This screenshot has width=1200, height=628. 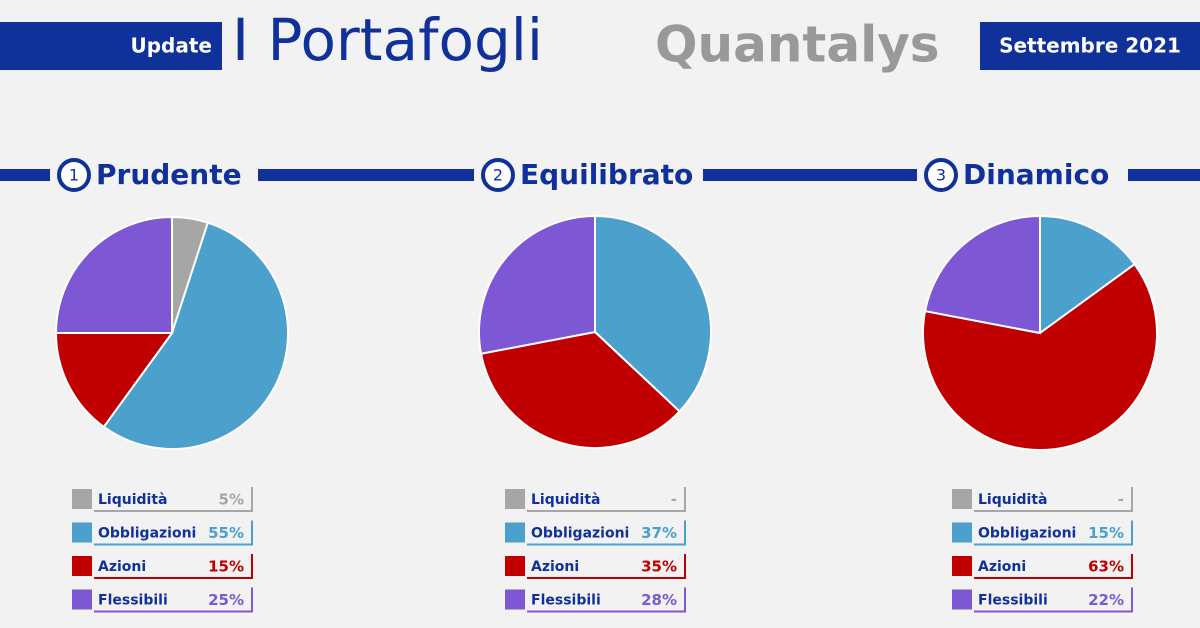 I want to click on badge-number: 1, so click(x=74, y=175).